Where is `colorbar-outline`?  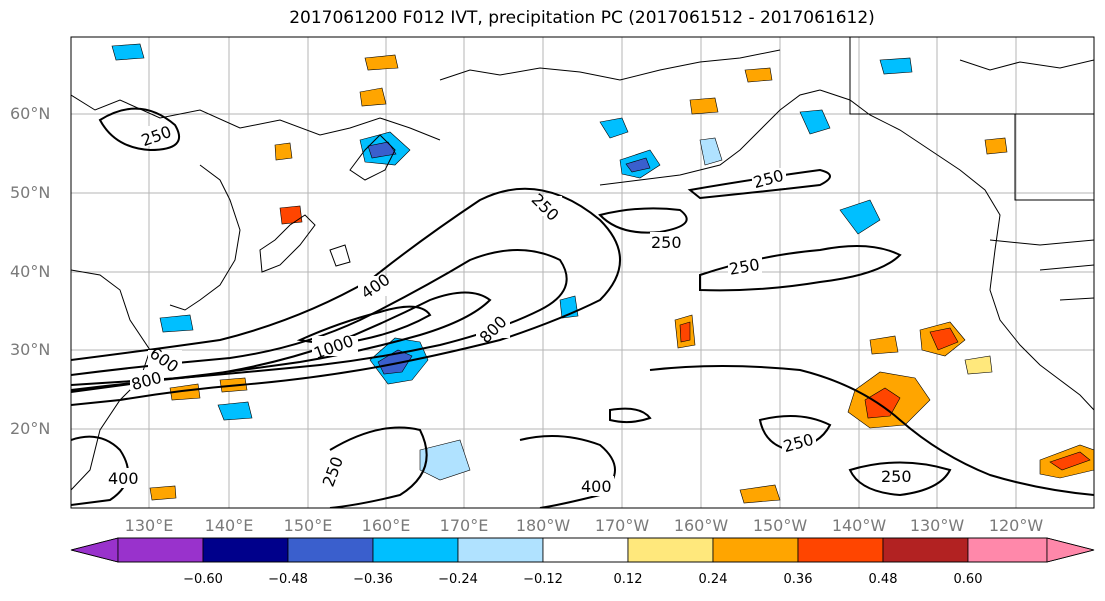
colorbar-outline is located at coordinates (582, 550).